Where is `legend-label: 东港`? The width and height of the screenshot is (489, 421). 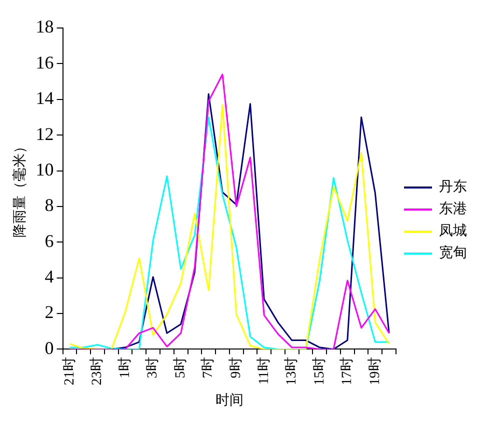
legend-label: 东港 is located at coordinates (453, 209).